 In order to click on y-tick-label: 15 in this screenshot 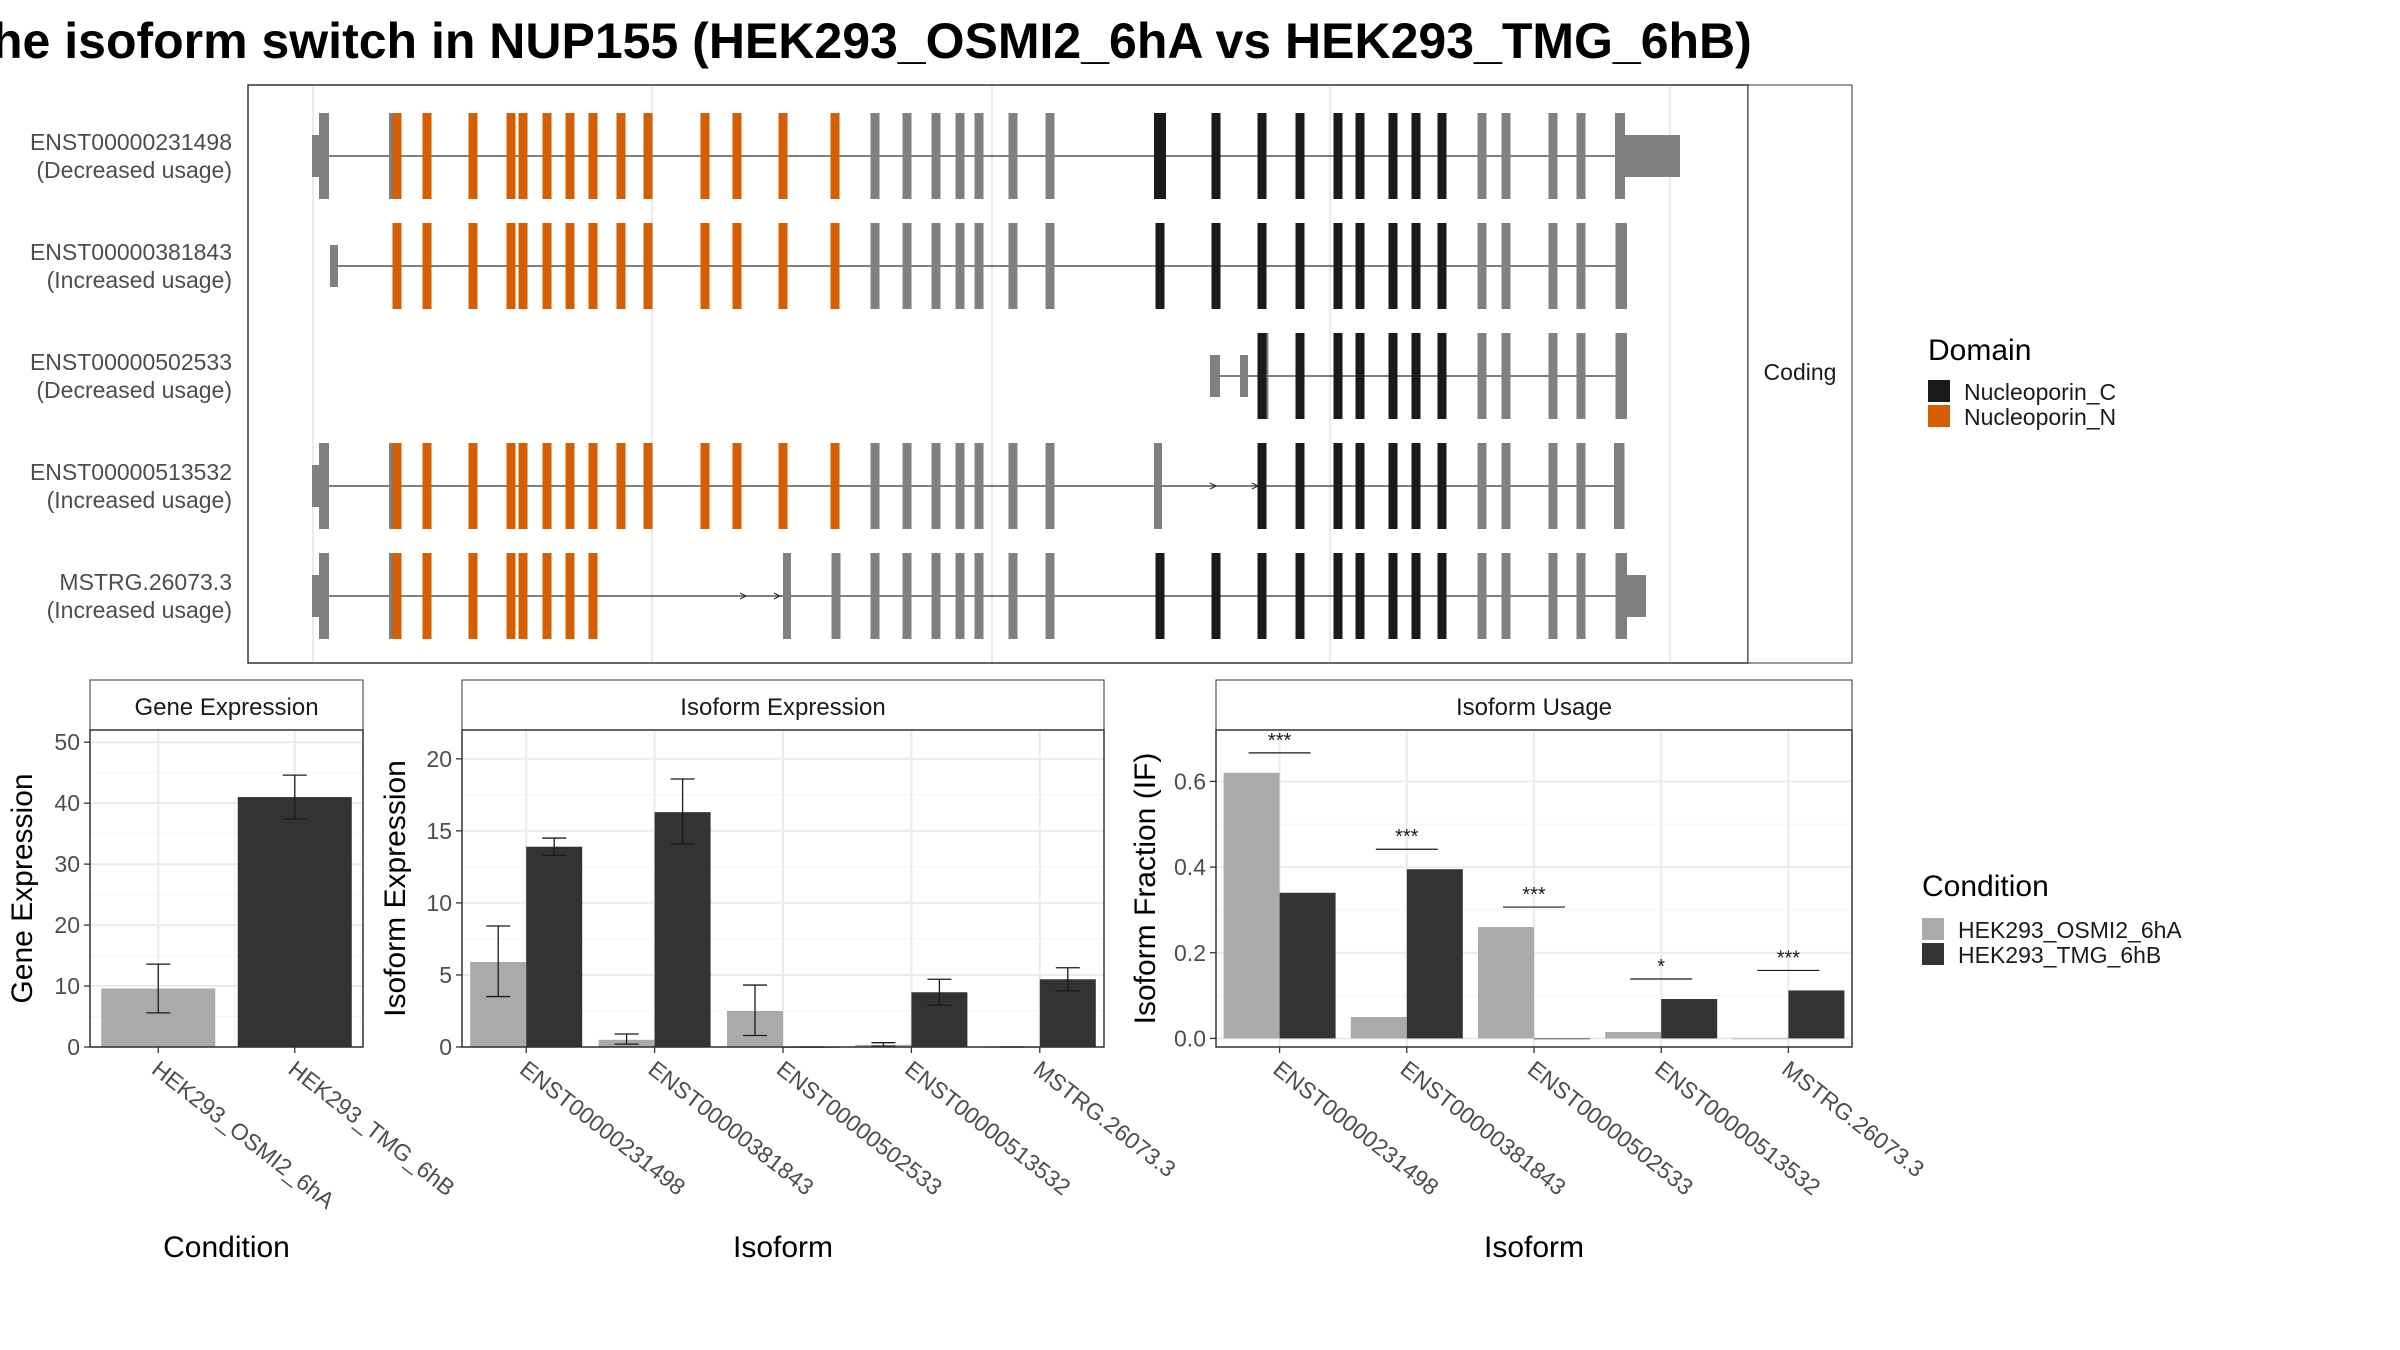, I will do `click(439, 831)`.